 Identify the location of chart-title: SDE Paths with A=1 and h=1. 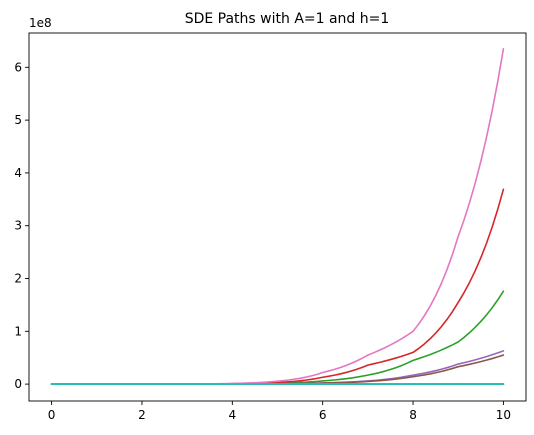
(287, 19).